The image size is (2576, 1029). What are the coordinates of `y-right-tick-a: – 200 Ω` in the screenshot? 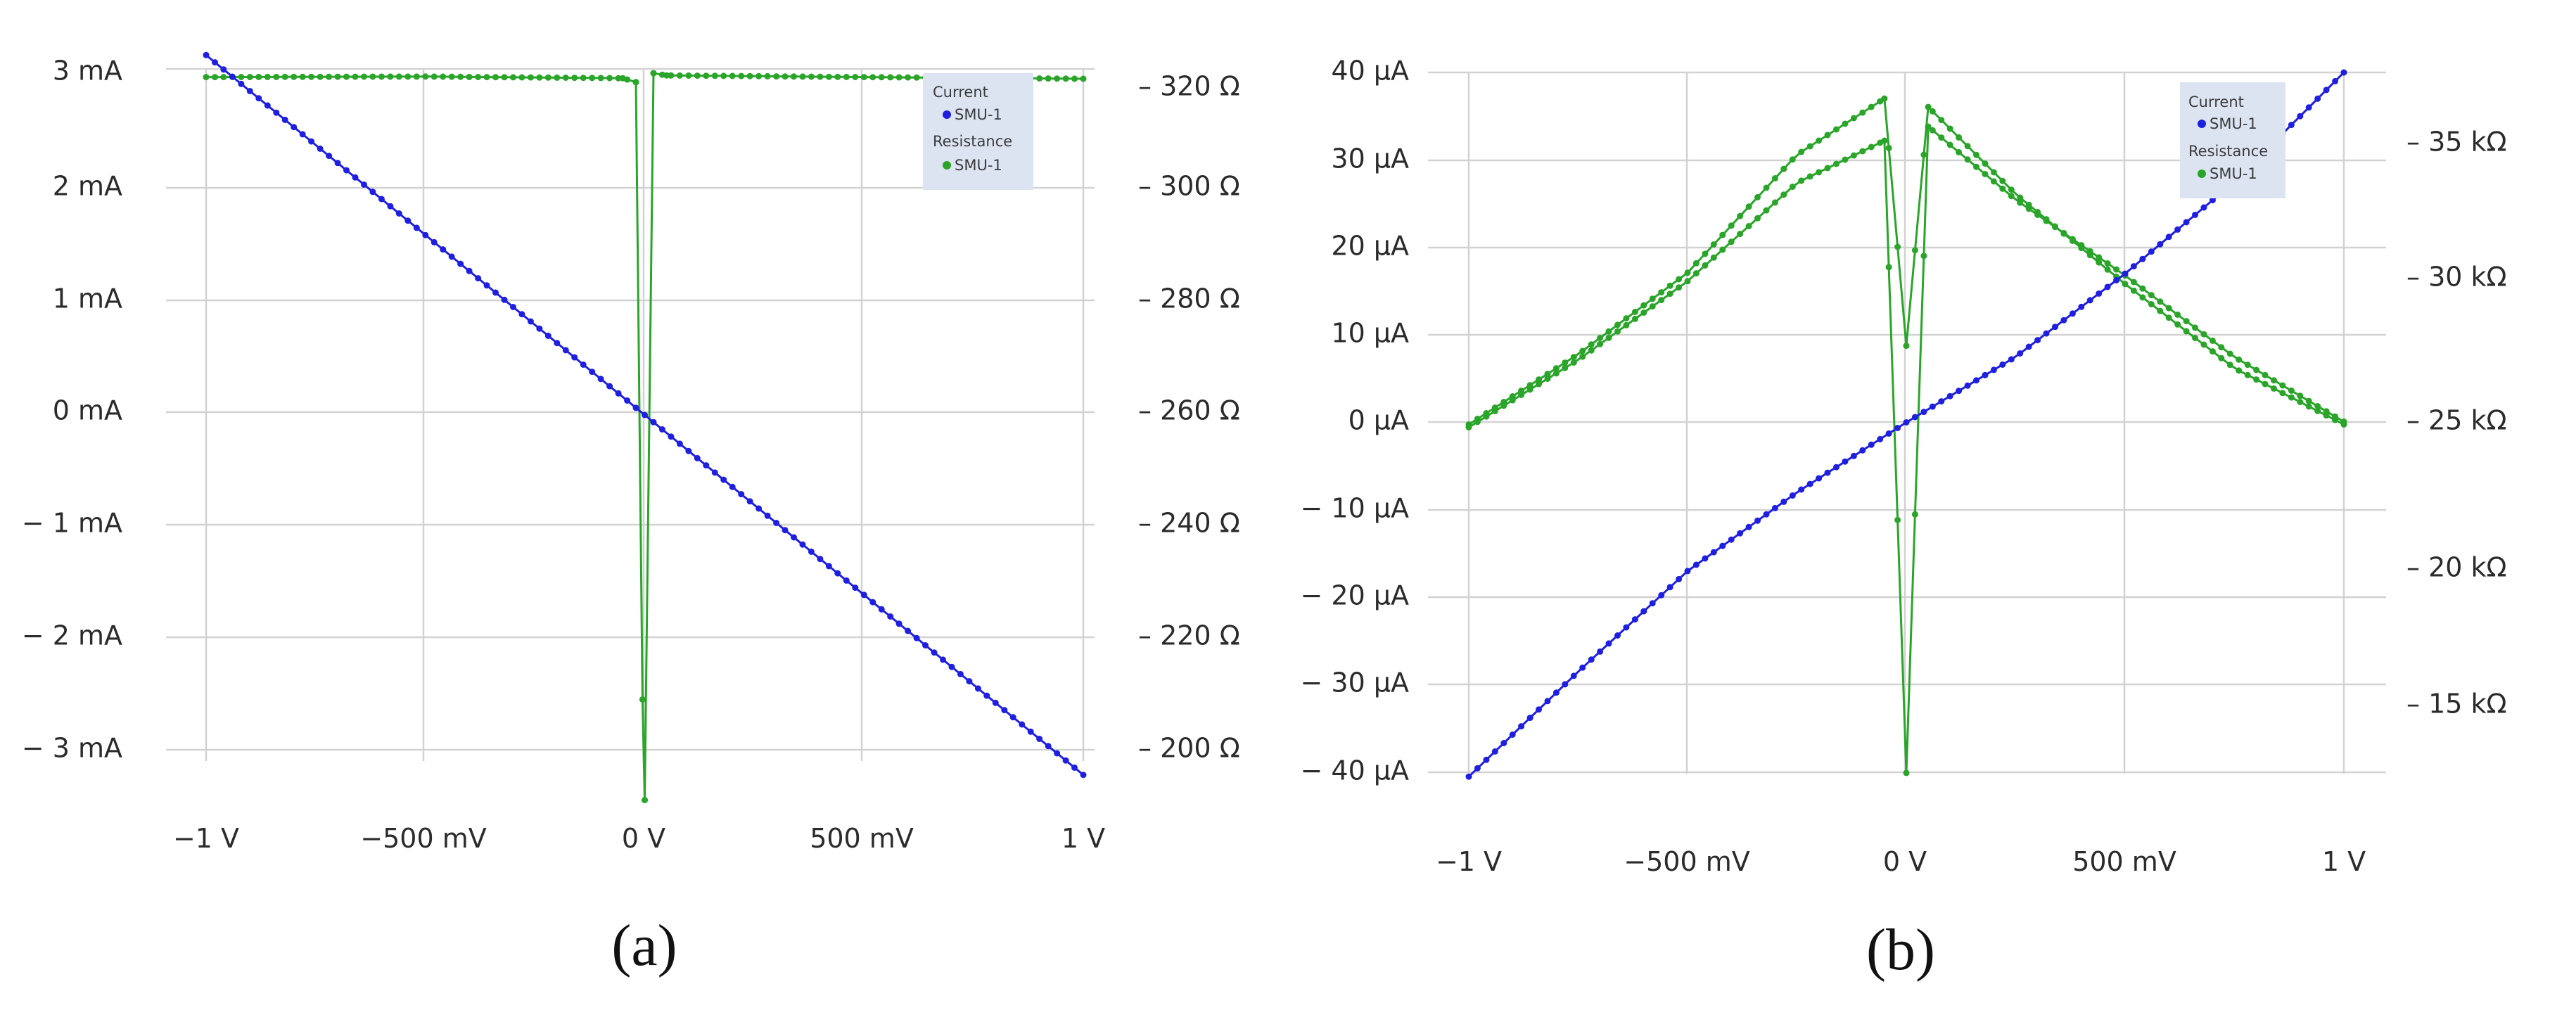 It's located at (1189, 748).